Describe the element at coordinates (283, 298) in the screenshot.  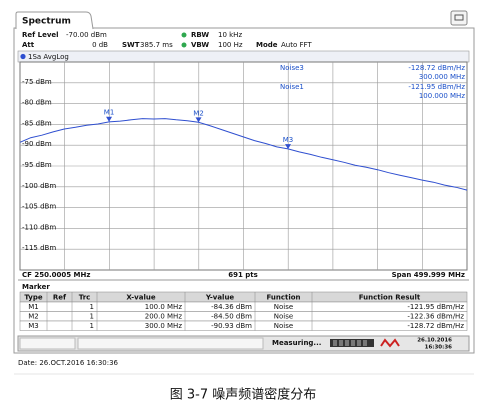
I see `table-header-cell: Function` at that location.